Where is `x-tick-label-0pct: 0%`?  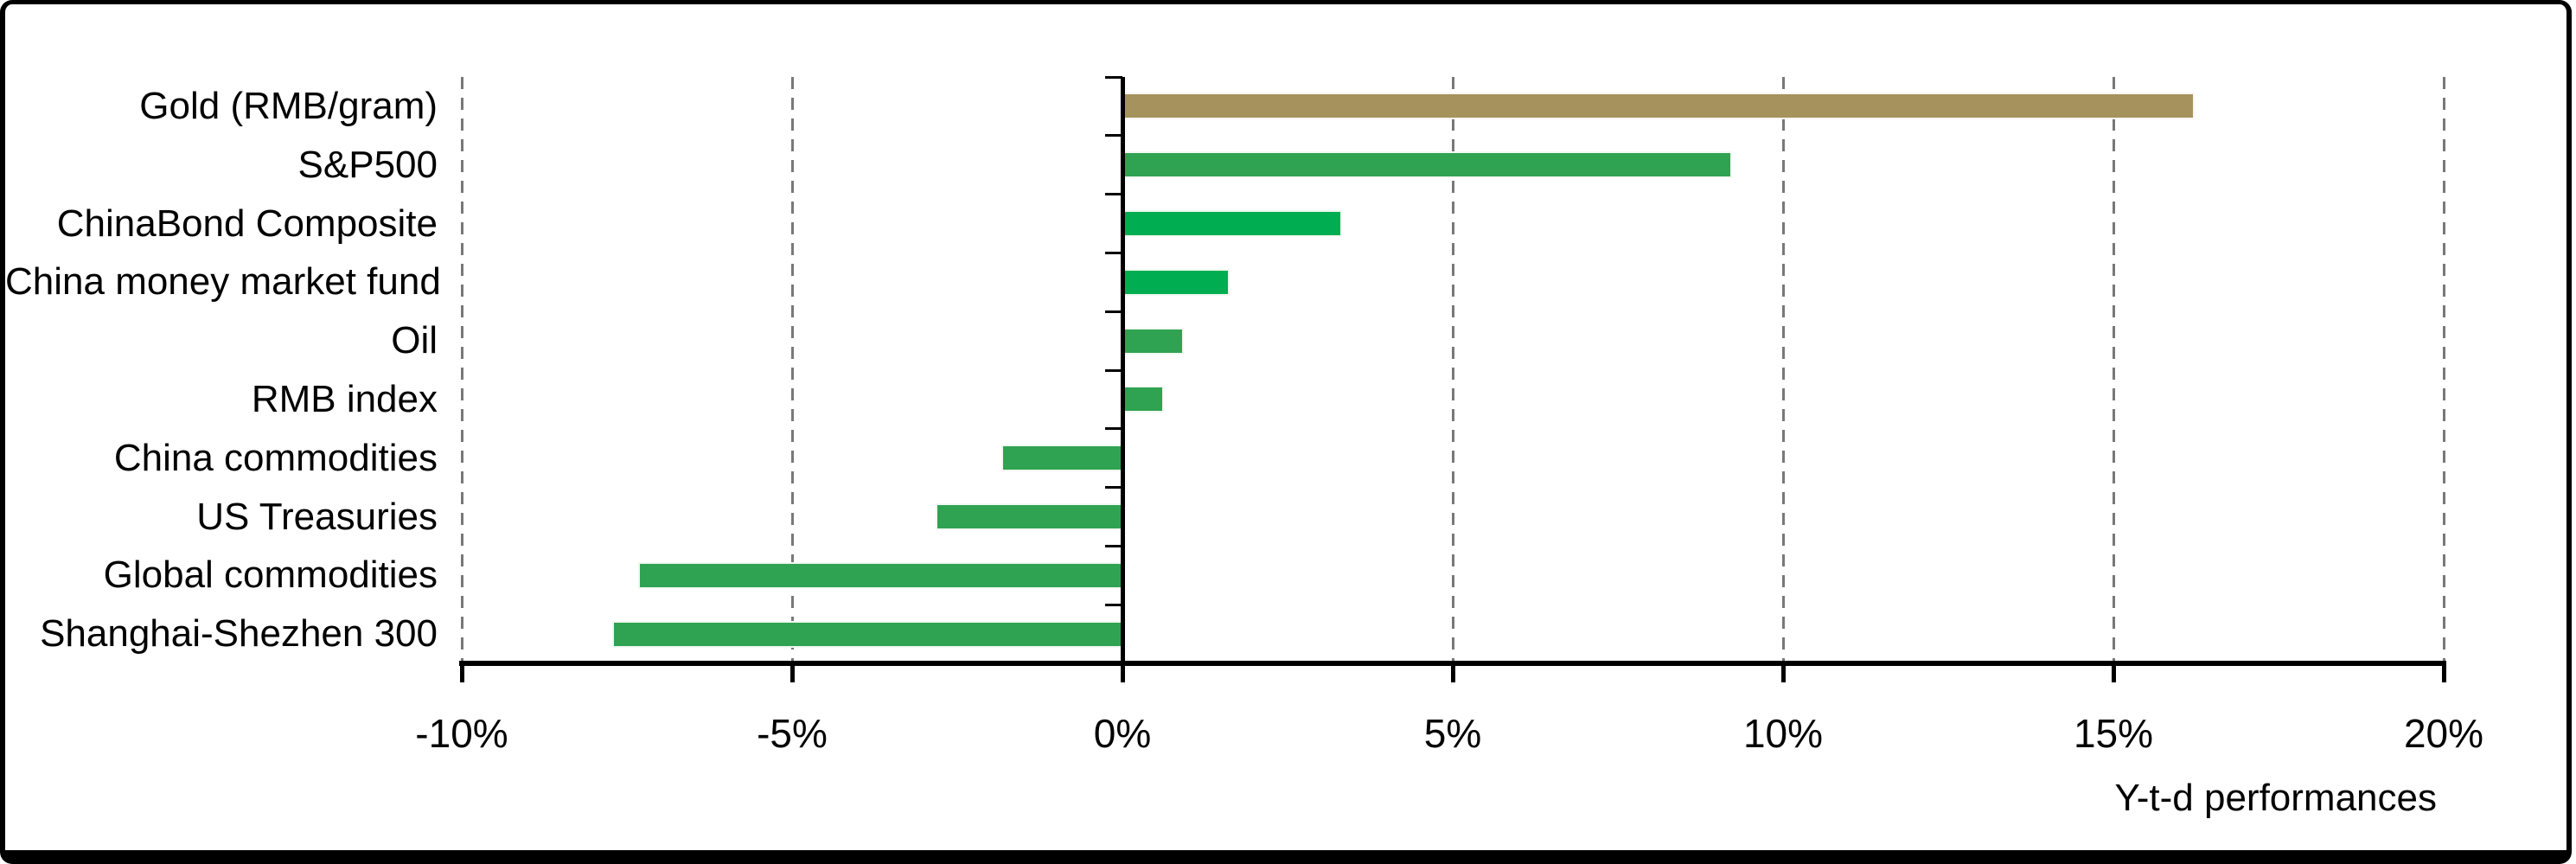 x-tick-label-0pct: 0% is located at coordinates (1123, 733).